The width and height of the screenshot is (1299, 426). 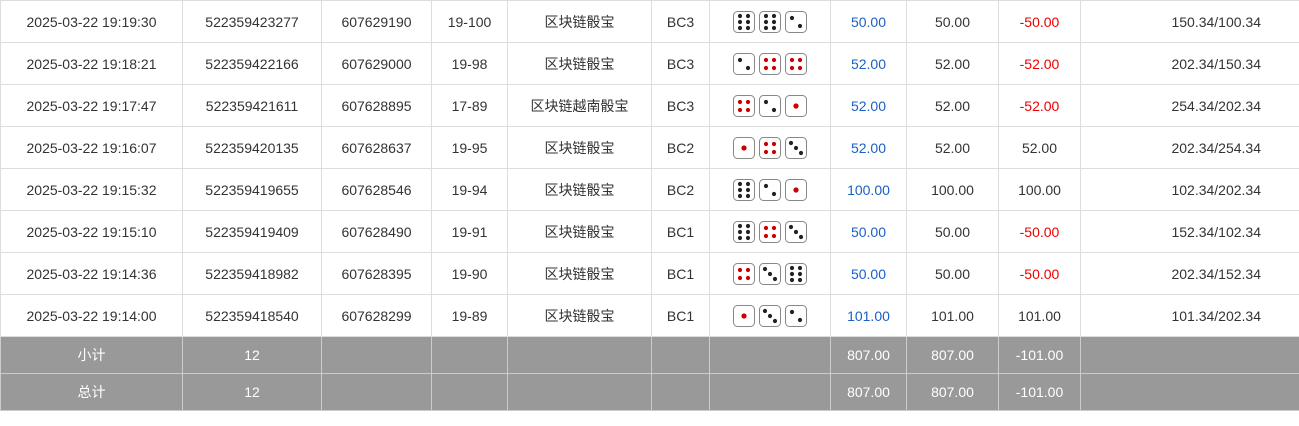 I want to click on period: 19-100, so click(x=469, y=21).